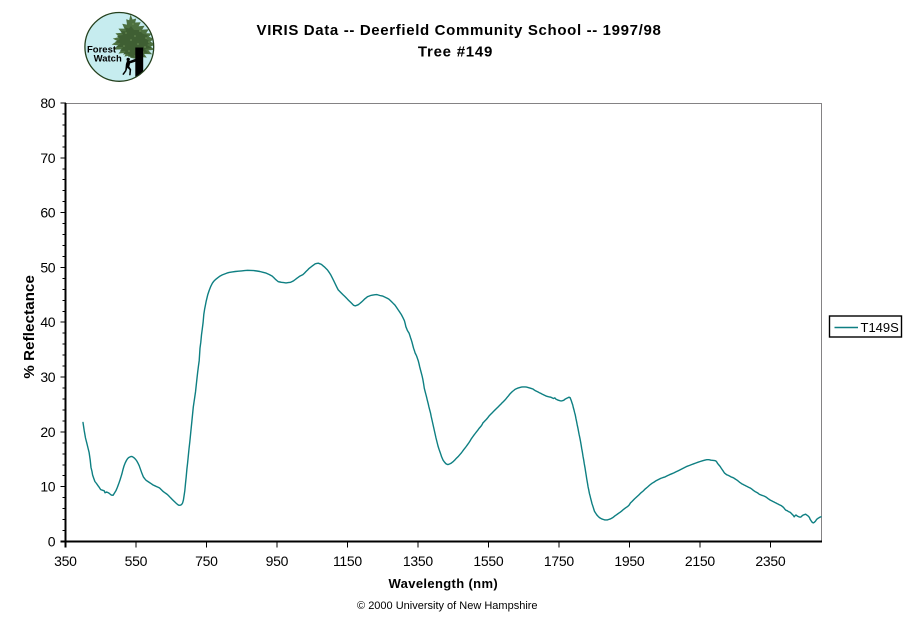  Describe the element at coordinates (47, 267) in the screenshot. I see `svg-text: 50` at that location.